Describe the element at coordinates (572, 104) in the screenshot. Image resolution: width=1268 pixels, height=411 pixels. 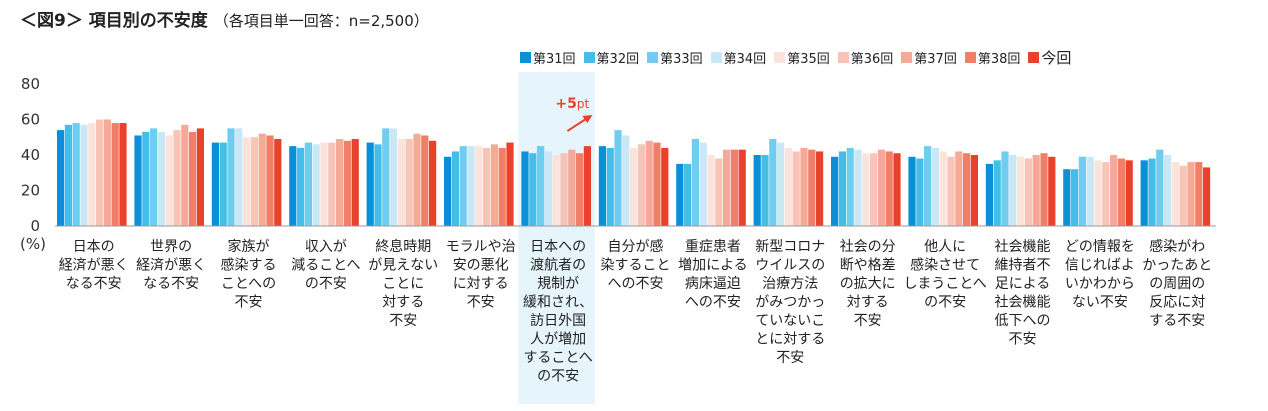
I see `change-annotation: +5pt` at that location.